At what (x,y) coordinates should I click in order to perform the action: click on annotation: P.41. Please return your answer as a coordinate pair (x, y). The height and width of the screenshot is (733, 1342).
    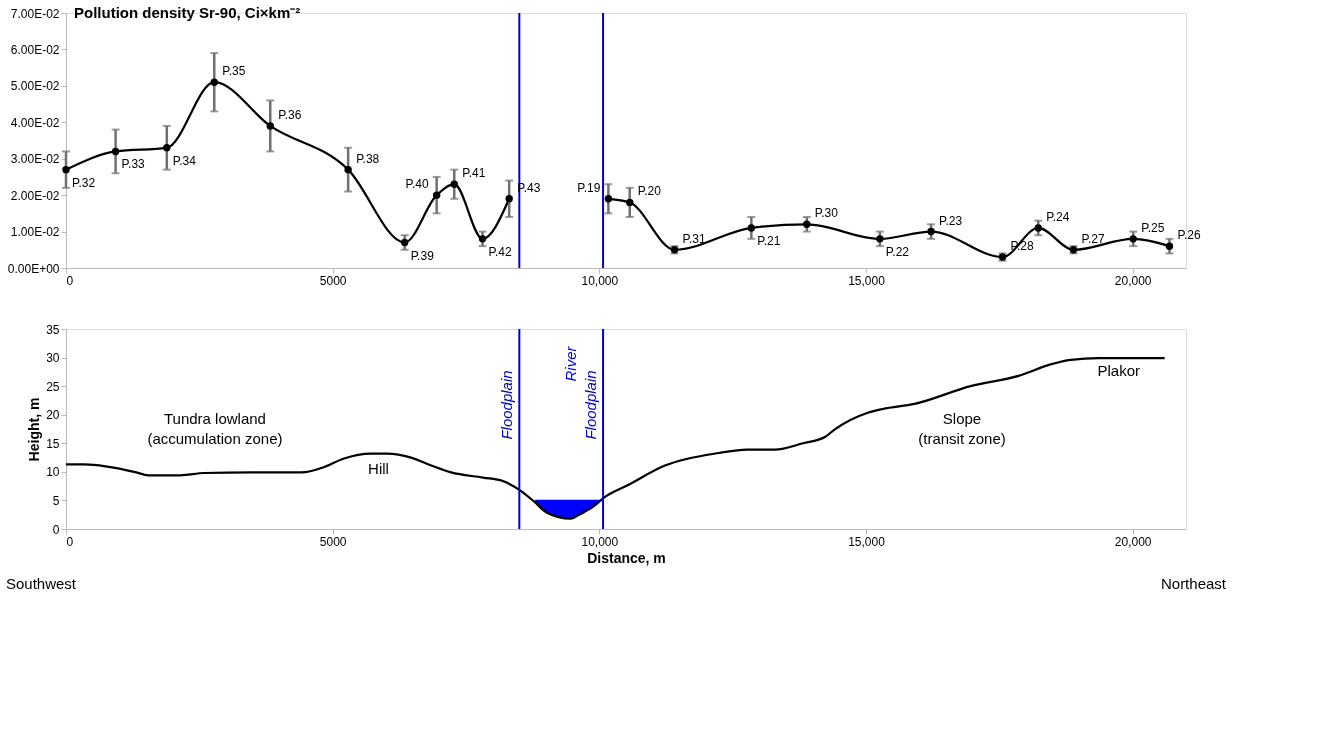
    Looking at the image, I should click on (474, 173).